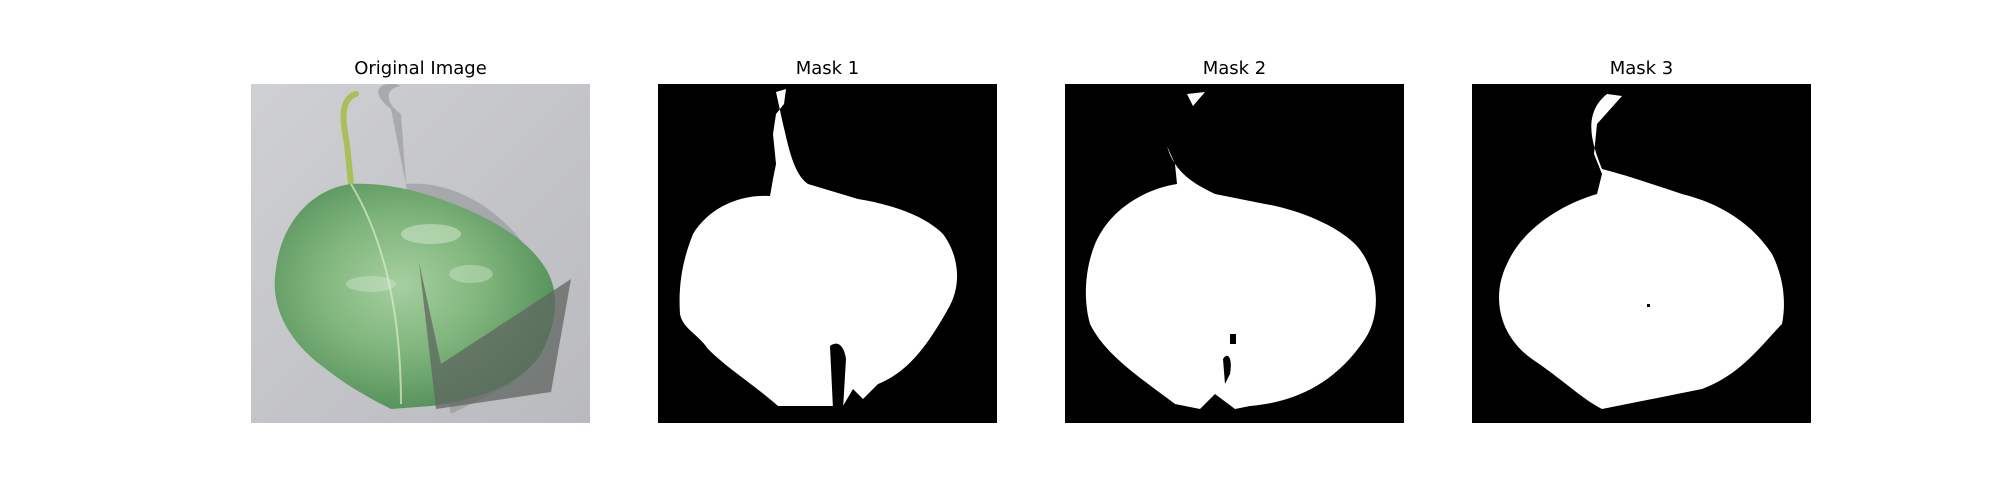 The width and height of the screenshot is (2000, 500). Describe the element at coordinates (827, 68) in the screenshot. I see `panel-title: Mask 1` at that location.